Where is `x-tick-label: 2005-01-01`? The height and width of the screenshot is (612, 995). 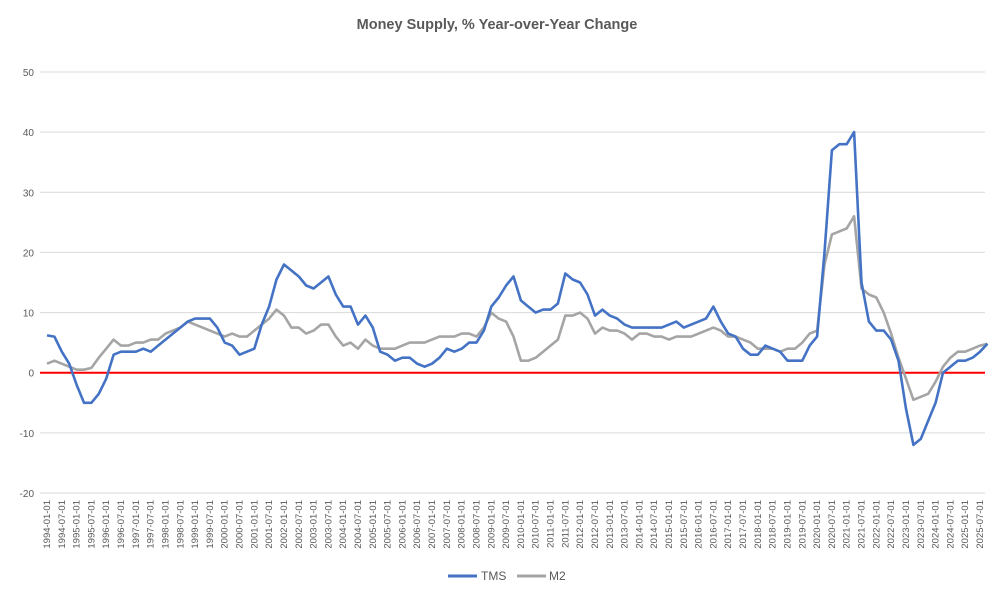 x-tick-label: 2005-01-01 is located at coordinates (373, 524).